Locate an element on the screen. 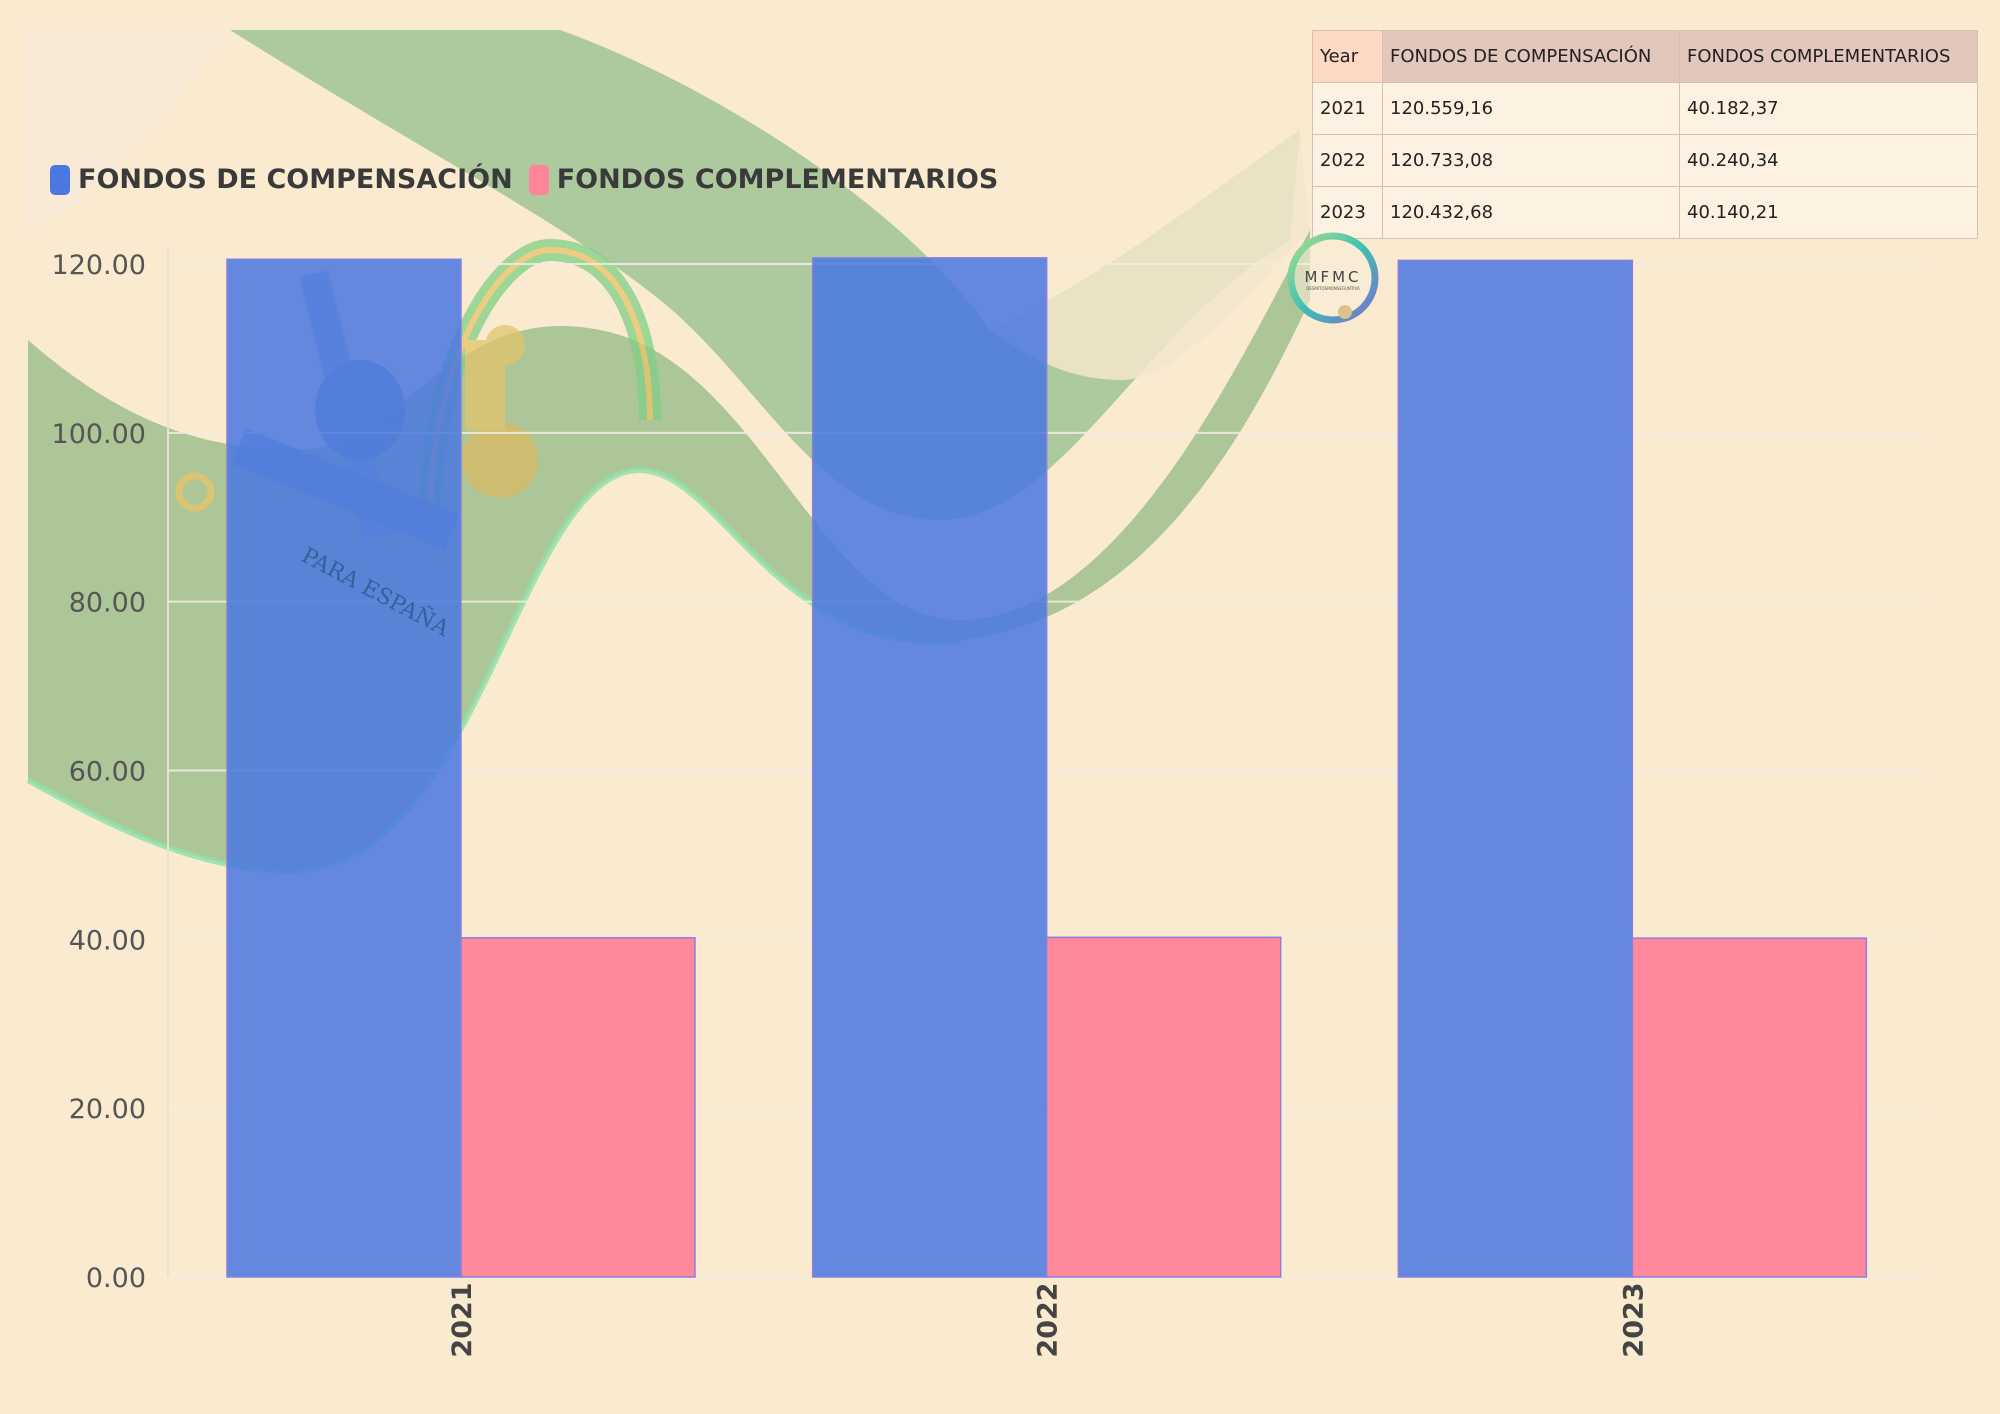 The height and width of the screenshot is (1414, 2000). x-tick-label: 2022 is located at coordinates (1048, 1319).